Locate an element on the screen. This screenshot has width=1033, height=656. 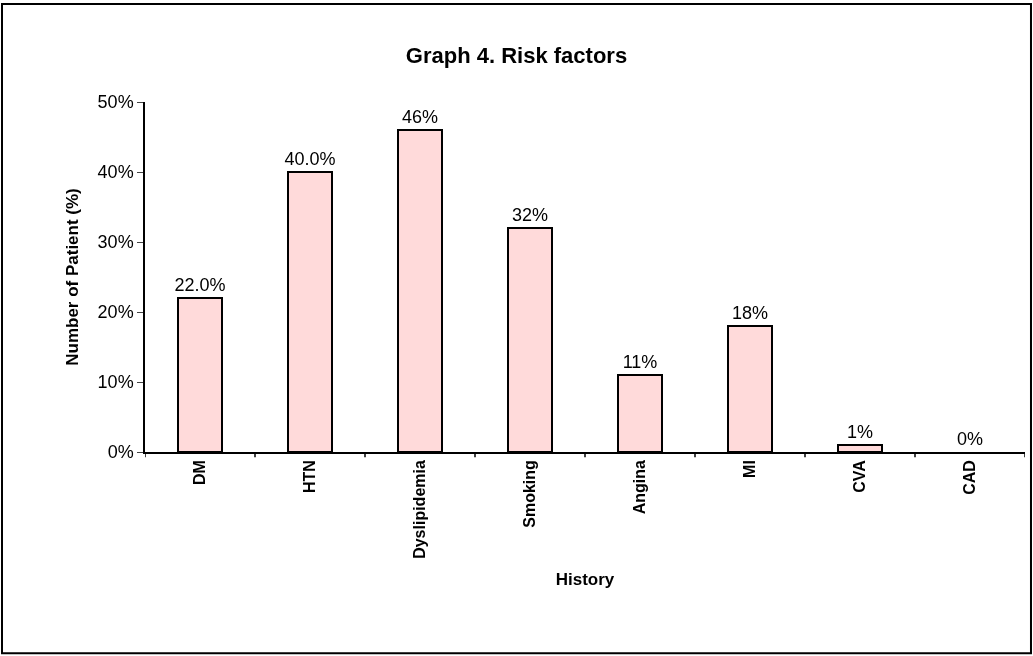
y-tick-label: 50% is located at coordinates (115, 102).